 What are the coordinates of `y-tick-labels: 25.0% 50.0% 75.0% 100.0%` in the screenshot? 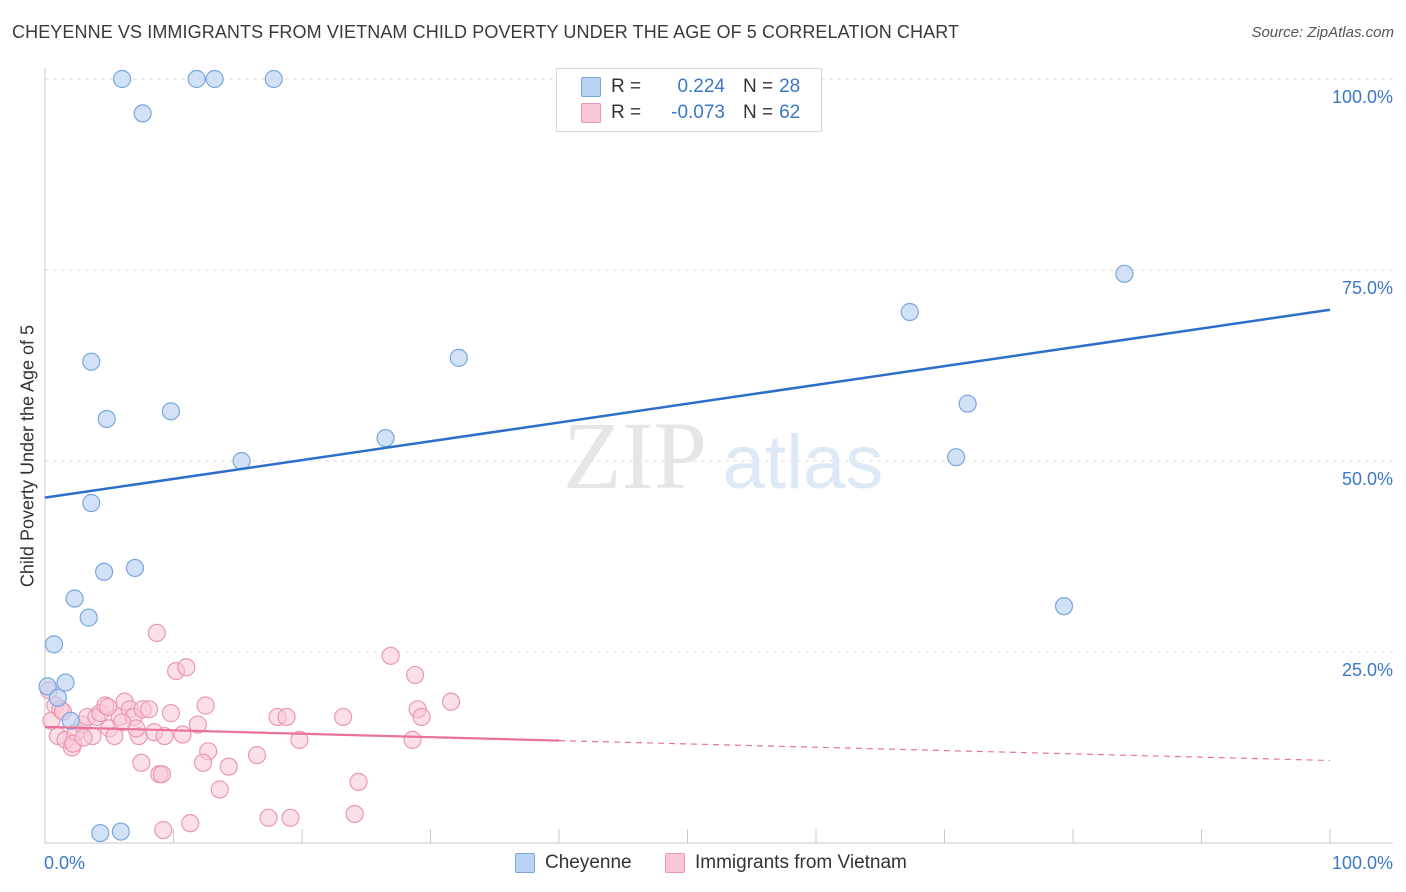 It's located at (1362, 383).